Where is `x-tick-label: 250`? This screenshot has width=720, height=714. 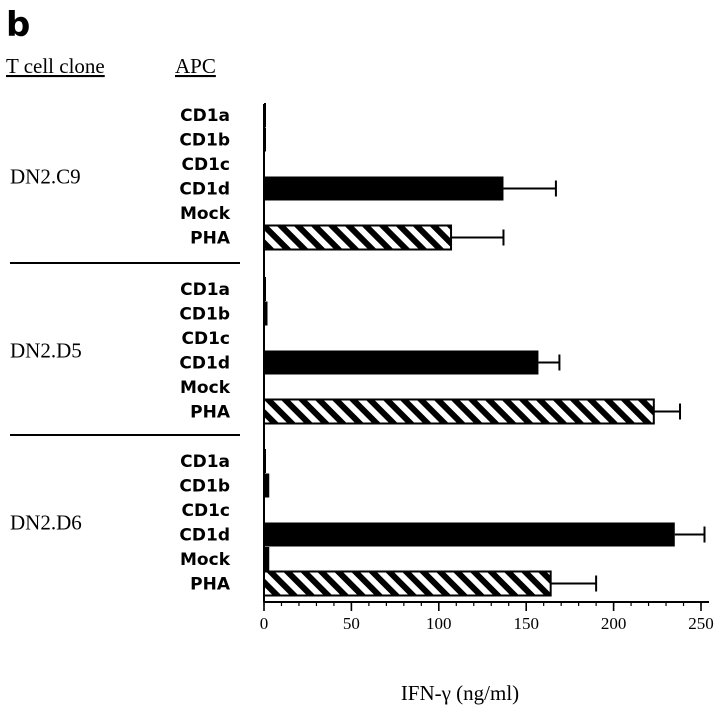 x-tick-label: 250 is located at coordinates (701, 623).